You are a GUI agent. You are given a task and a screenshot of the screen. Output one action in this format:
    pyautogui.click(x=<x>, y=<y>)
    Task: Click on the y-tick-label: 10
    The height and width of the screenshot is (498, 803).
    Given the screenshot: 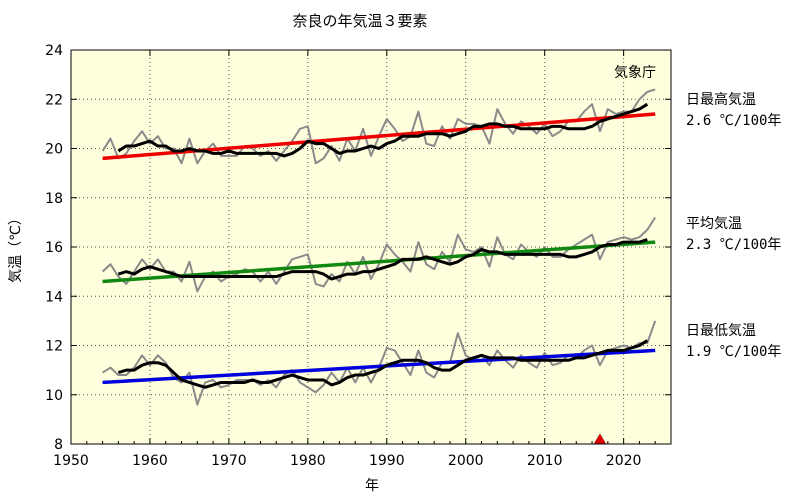 What is the action you would take?
    pyautogui.click(x=54, y=396)
    